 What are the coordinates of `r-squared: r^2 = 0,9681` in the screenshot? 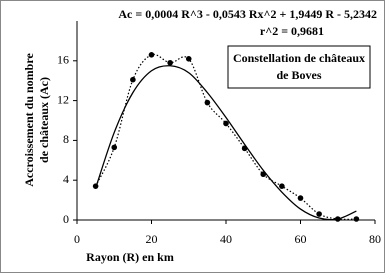 It's located at (292, 31).